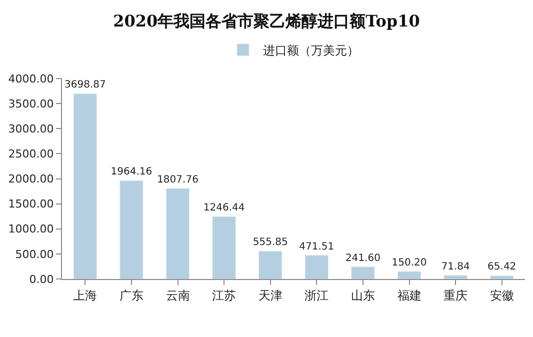 The image size is (533, 337). What do you see at coordinates (502, 295) in the screenshot?
I see `x-tick-label: 安徽` at bounding box center [502, 295].